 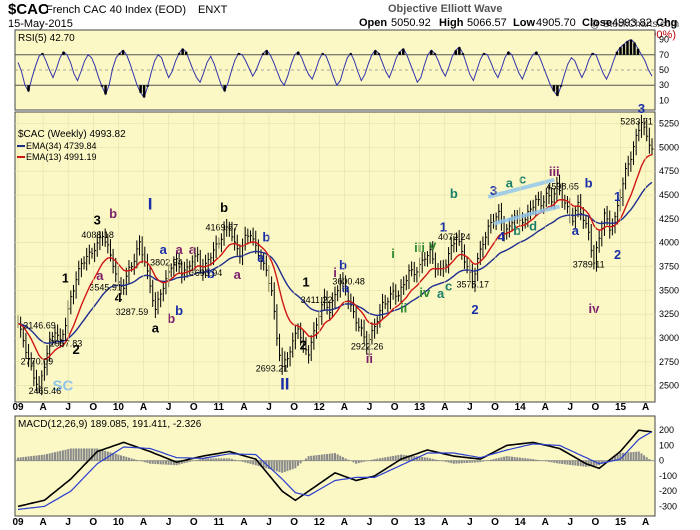 I want to click on rsi-tick-label: 10, so click(x=664, y=100).